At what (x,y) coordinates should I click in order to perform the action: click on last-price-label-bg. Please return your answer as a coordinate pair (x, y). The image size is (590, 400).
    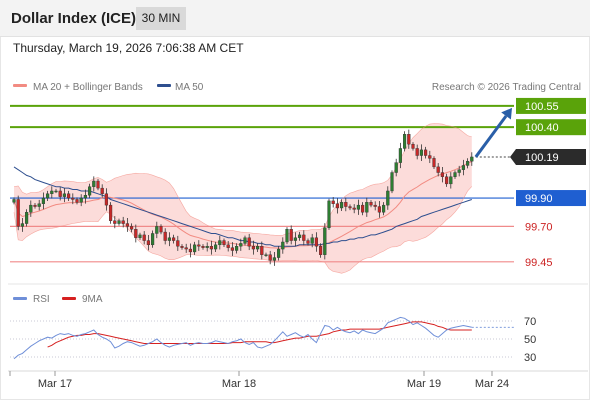
    Looking at the image, I should click on (548, 156).